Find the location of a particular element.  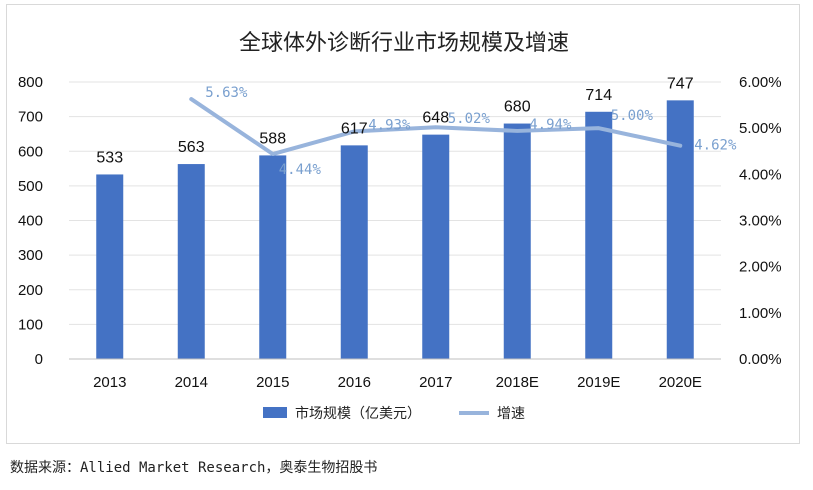

y-right-tick-label: 6.00% is located at coordinates (760, 82).